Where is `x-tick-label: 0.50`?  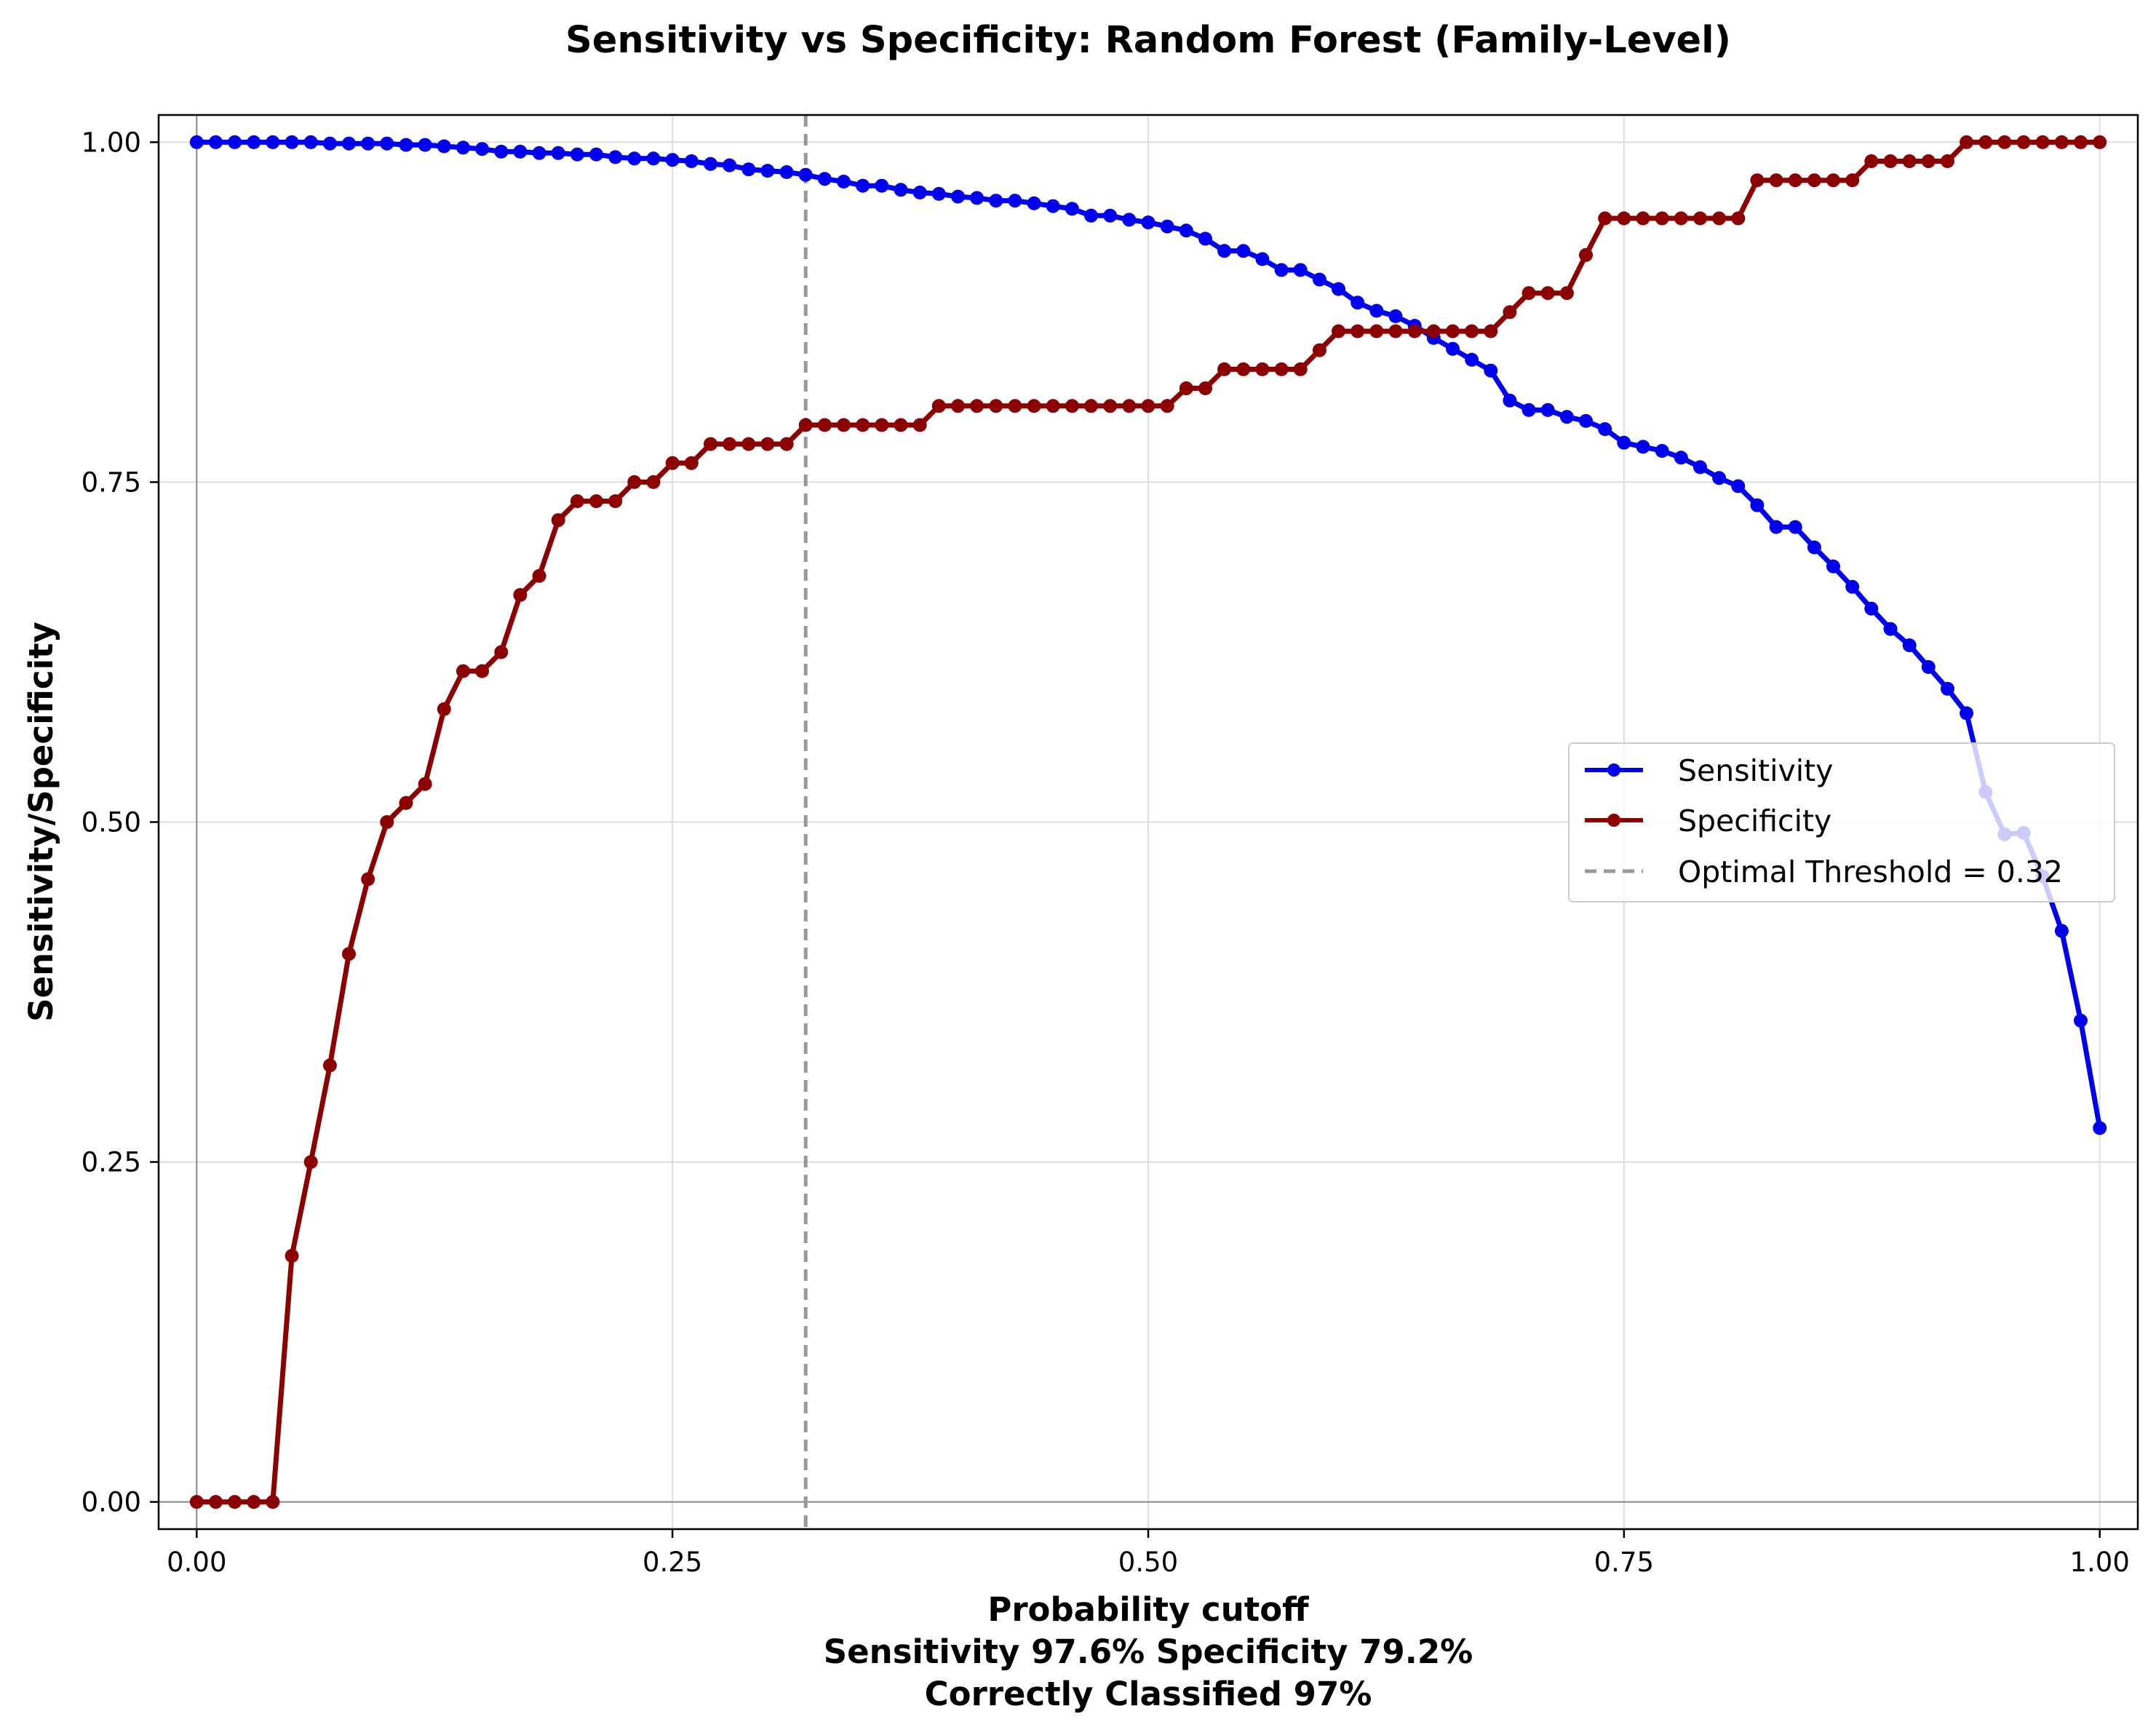
x-tick-label: 0.50 is located at coordinates (1148, 1562).